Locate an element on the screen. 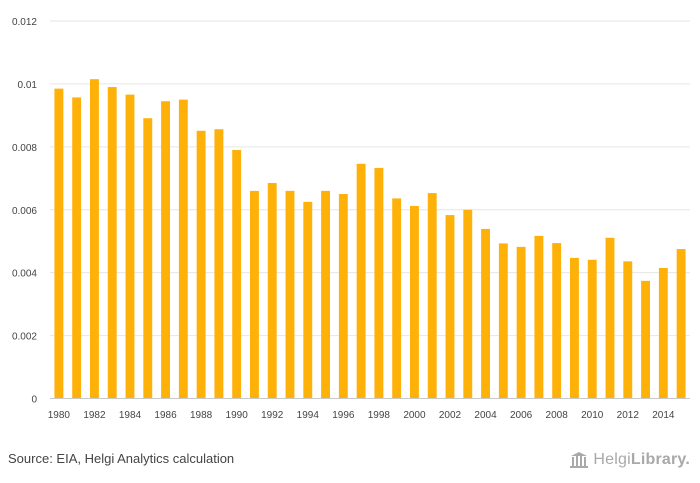  x-tick-label: 2014 is located at coordinates (663, 415).